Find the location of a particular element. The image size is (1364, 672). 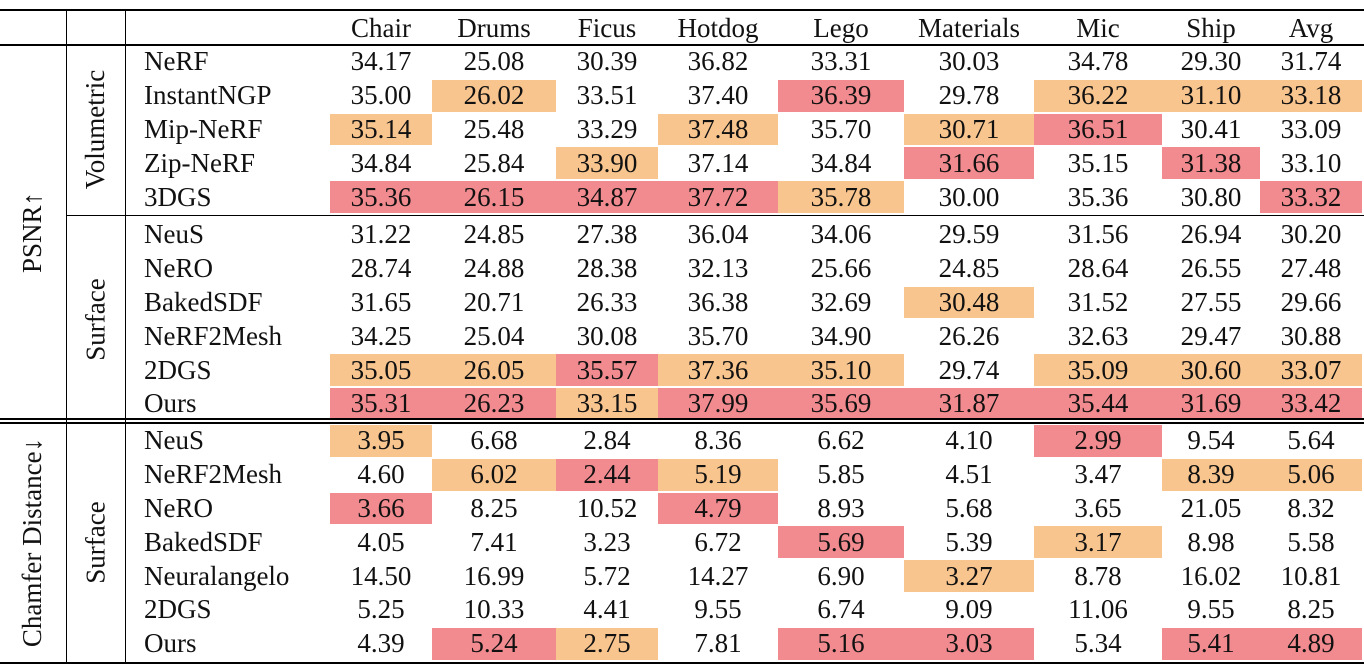

method-label: NeuS is located at coordinates (174, 440).